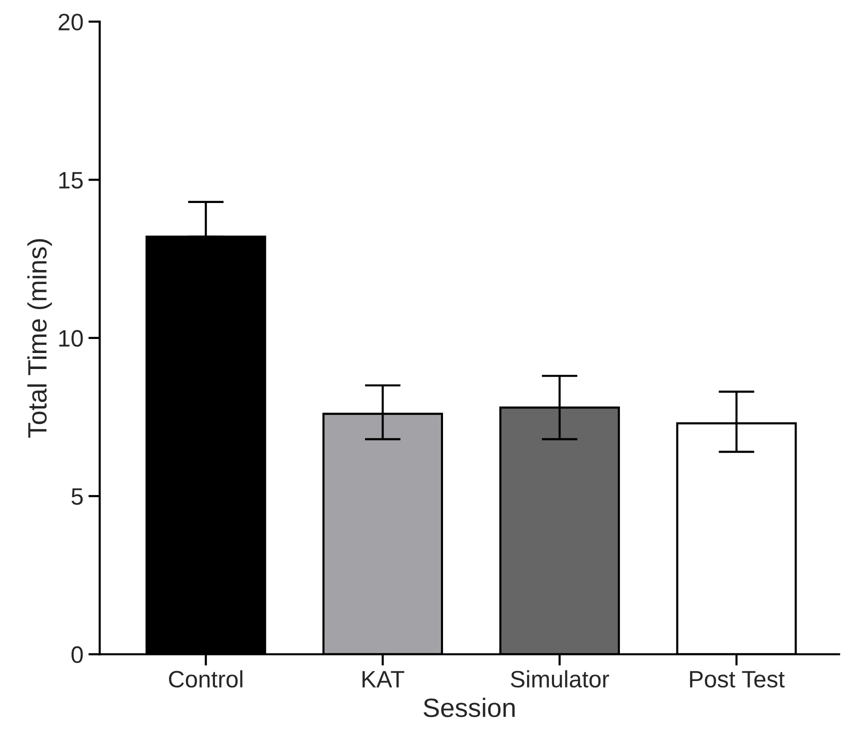 Image resolution: width=845 pixels, height=746 pixels. I want to click on x-tick-label: Simulator, so click(560, 679).